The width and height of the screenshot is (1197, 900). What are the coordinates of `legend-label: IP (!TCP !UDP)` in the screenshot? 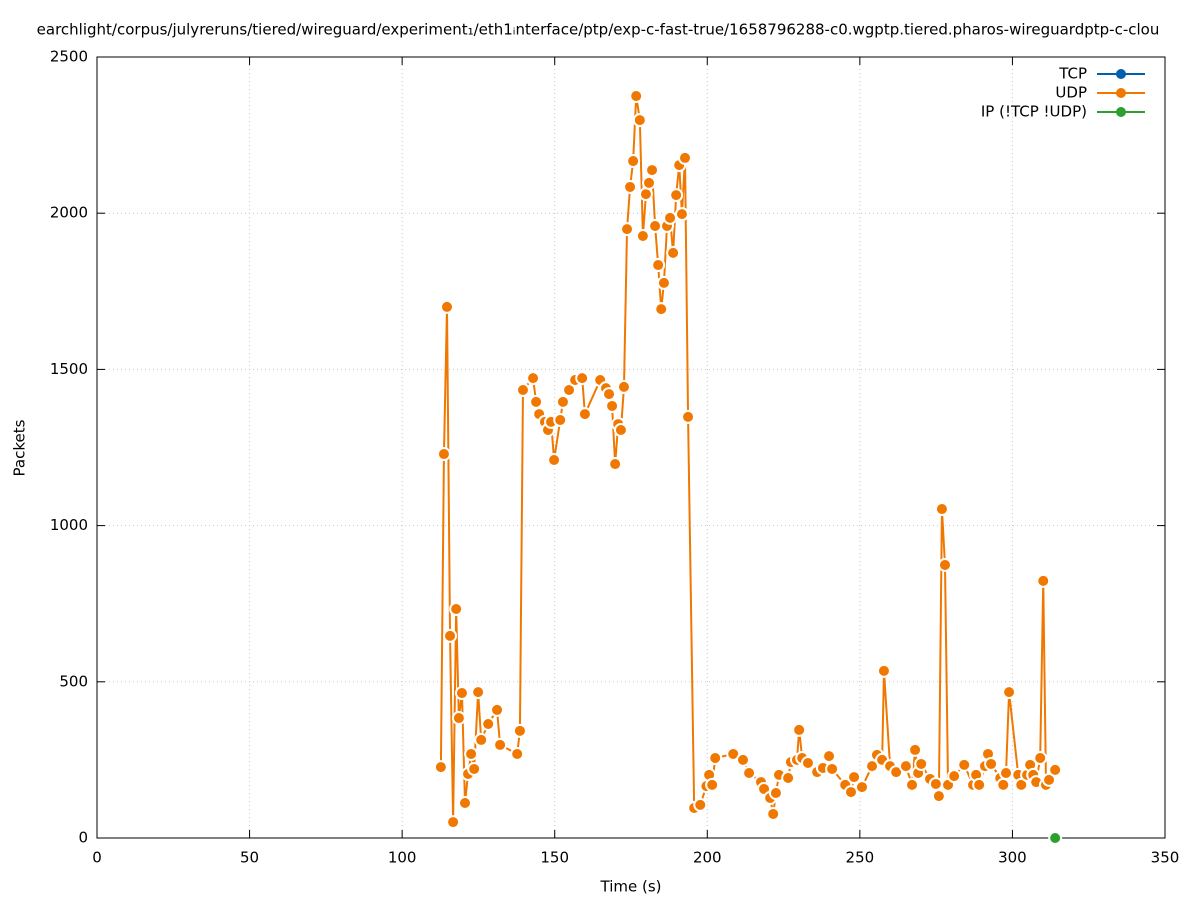 It's located at (1034, 112).